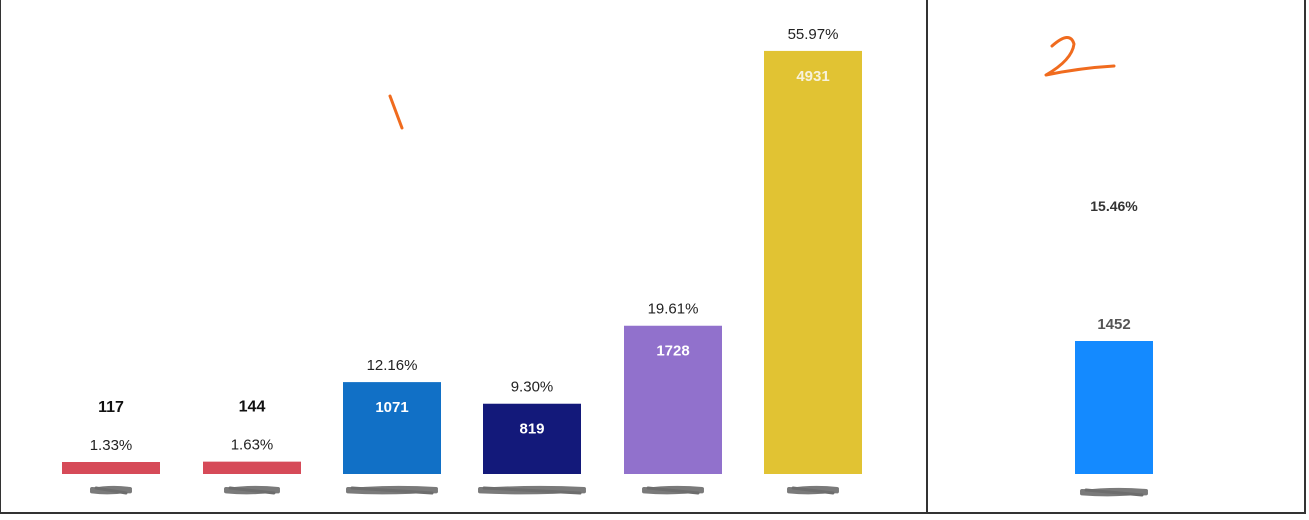  What do you see at coordinates (672, 351) in the screenshot?
I see `value-label: 1728` at bounding box center [672, 351].